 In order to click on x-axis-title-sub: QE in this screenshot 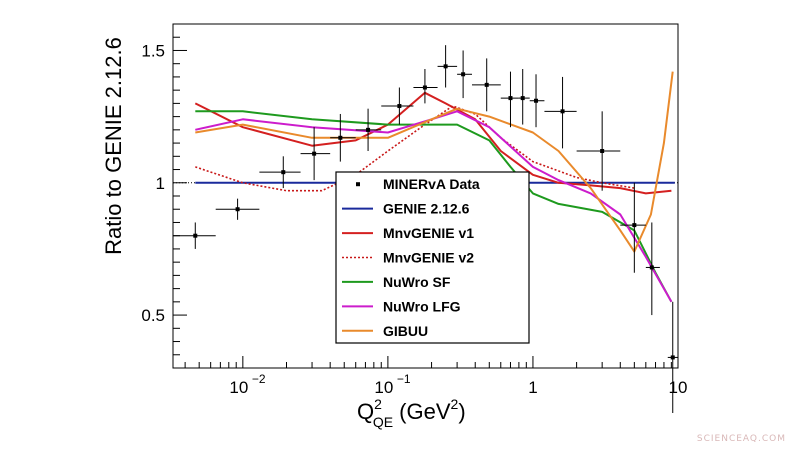, I will do `click(383, 422)`.